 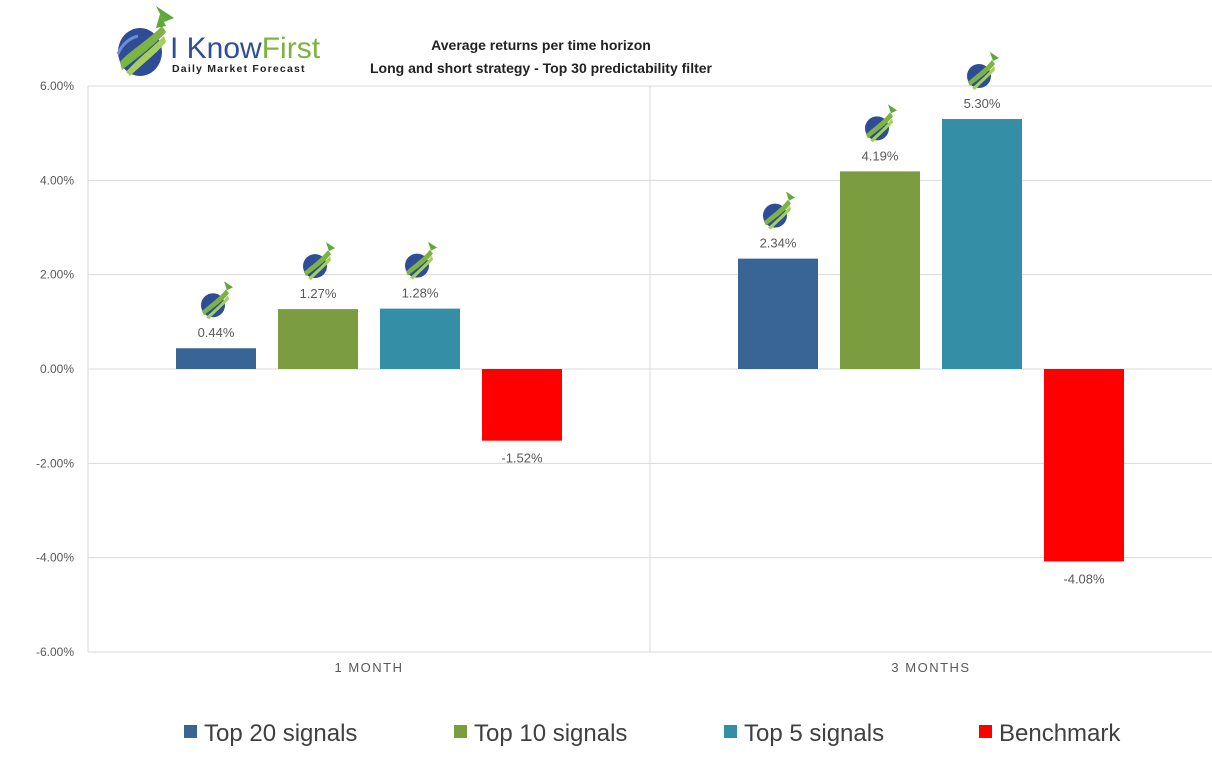 What do you see at coordinates (778, 243) in the screenshot?
I see `data-label: 2.34%` at bounding box center [778, 243].